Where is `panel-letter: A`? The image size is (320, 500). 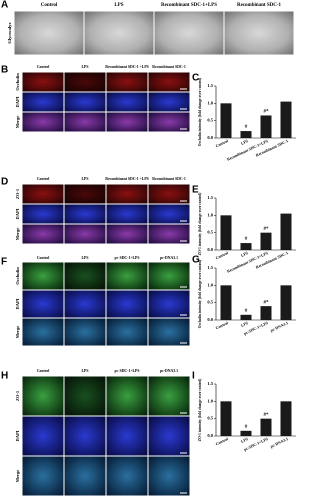 panel-letter: A is located at coordinates (4, 5).